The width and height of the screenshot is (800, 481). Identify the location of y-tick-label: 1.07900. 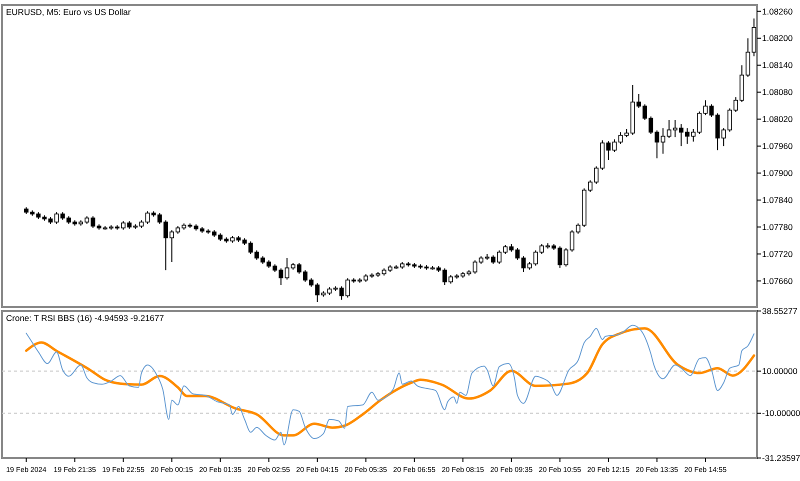
(777, 173).